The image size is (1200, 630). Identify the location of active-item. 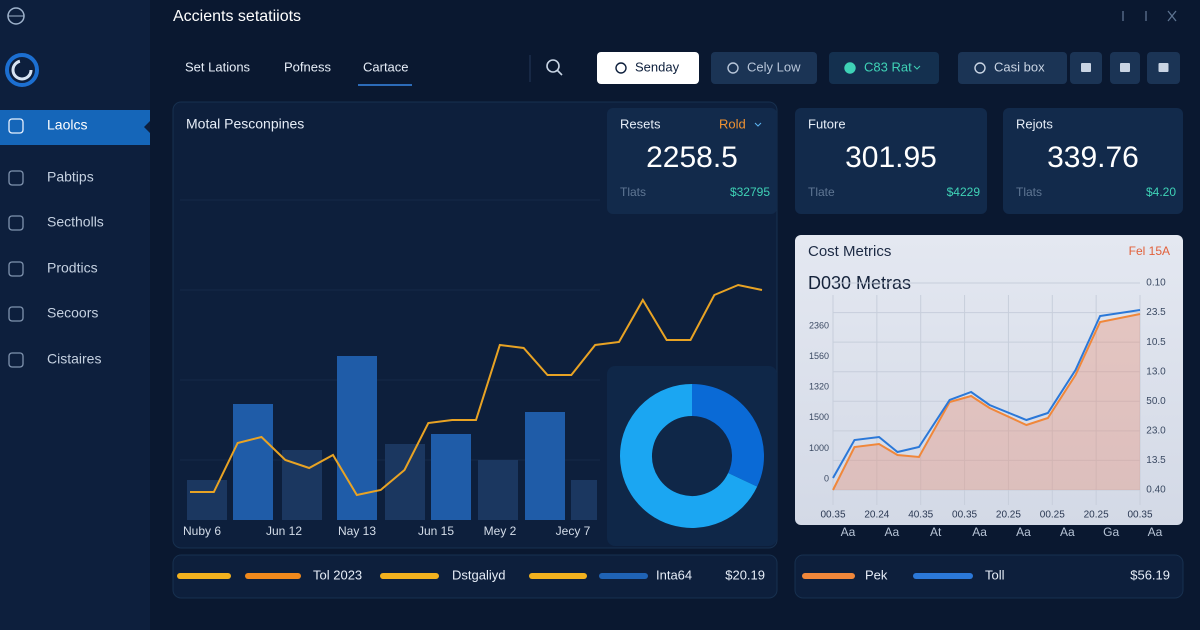
(75, 127).